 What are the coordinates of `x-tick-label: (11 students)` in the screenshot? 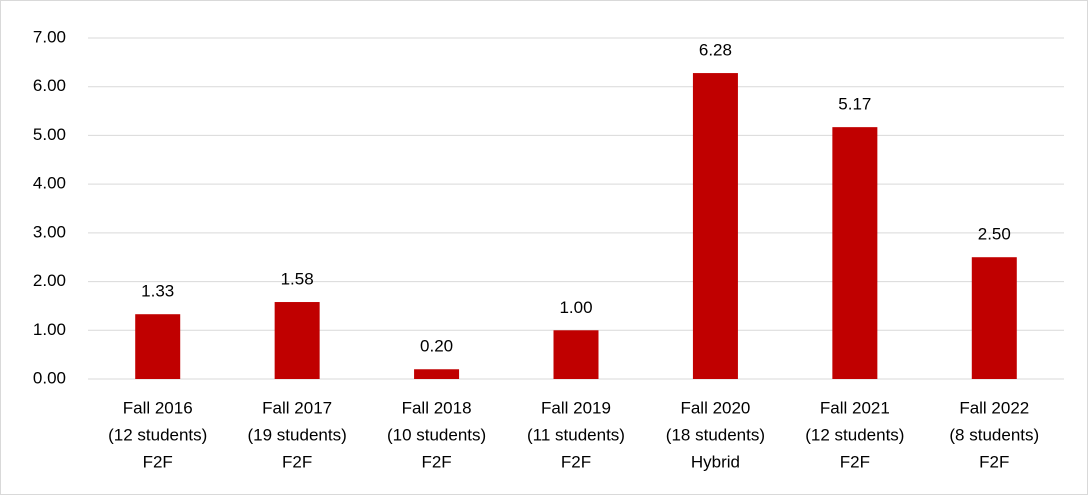 It's located at (576, 434).